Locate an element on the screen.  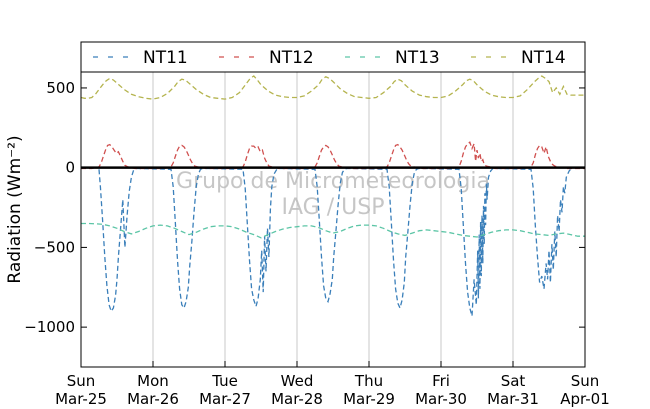
legend-label-nt13: NT13 is located at coordinates (417, 58).